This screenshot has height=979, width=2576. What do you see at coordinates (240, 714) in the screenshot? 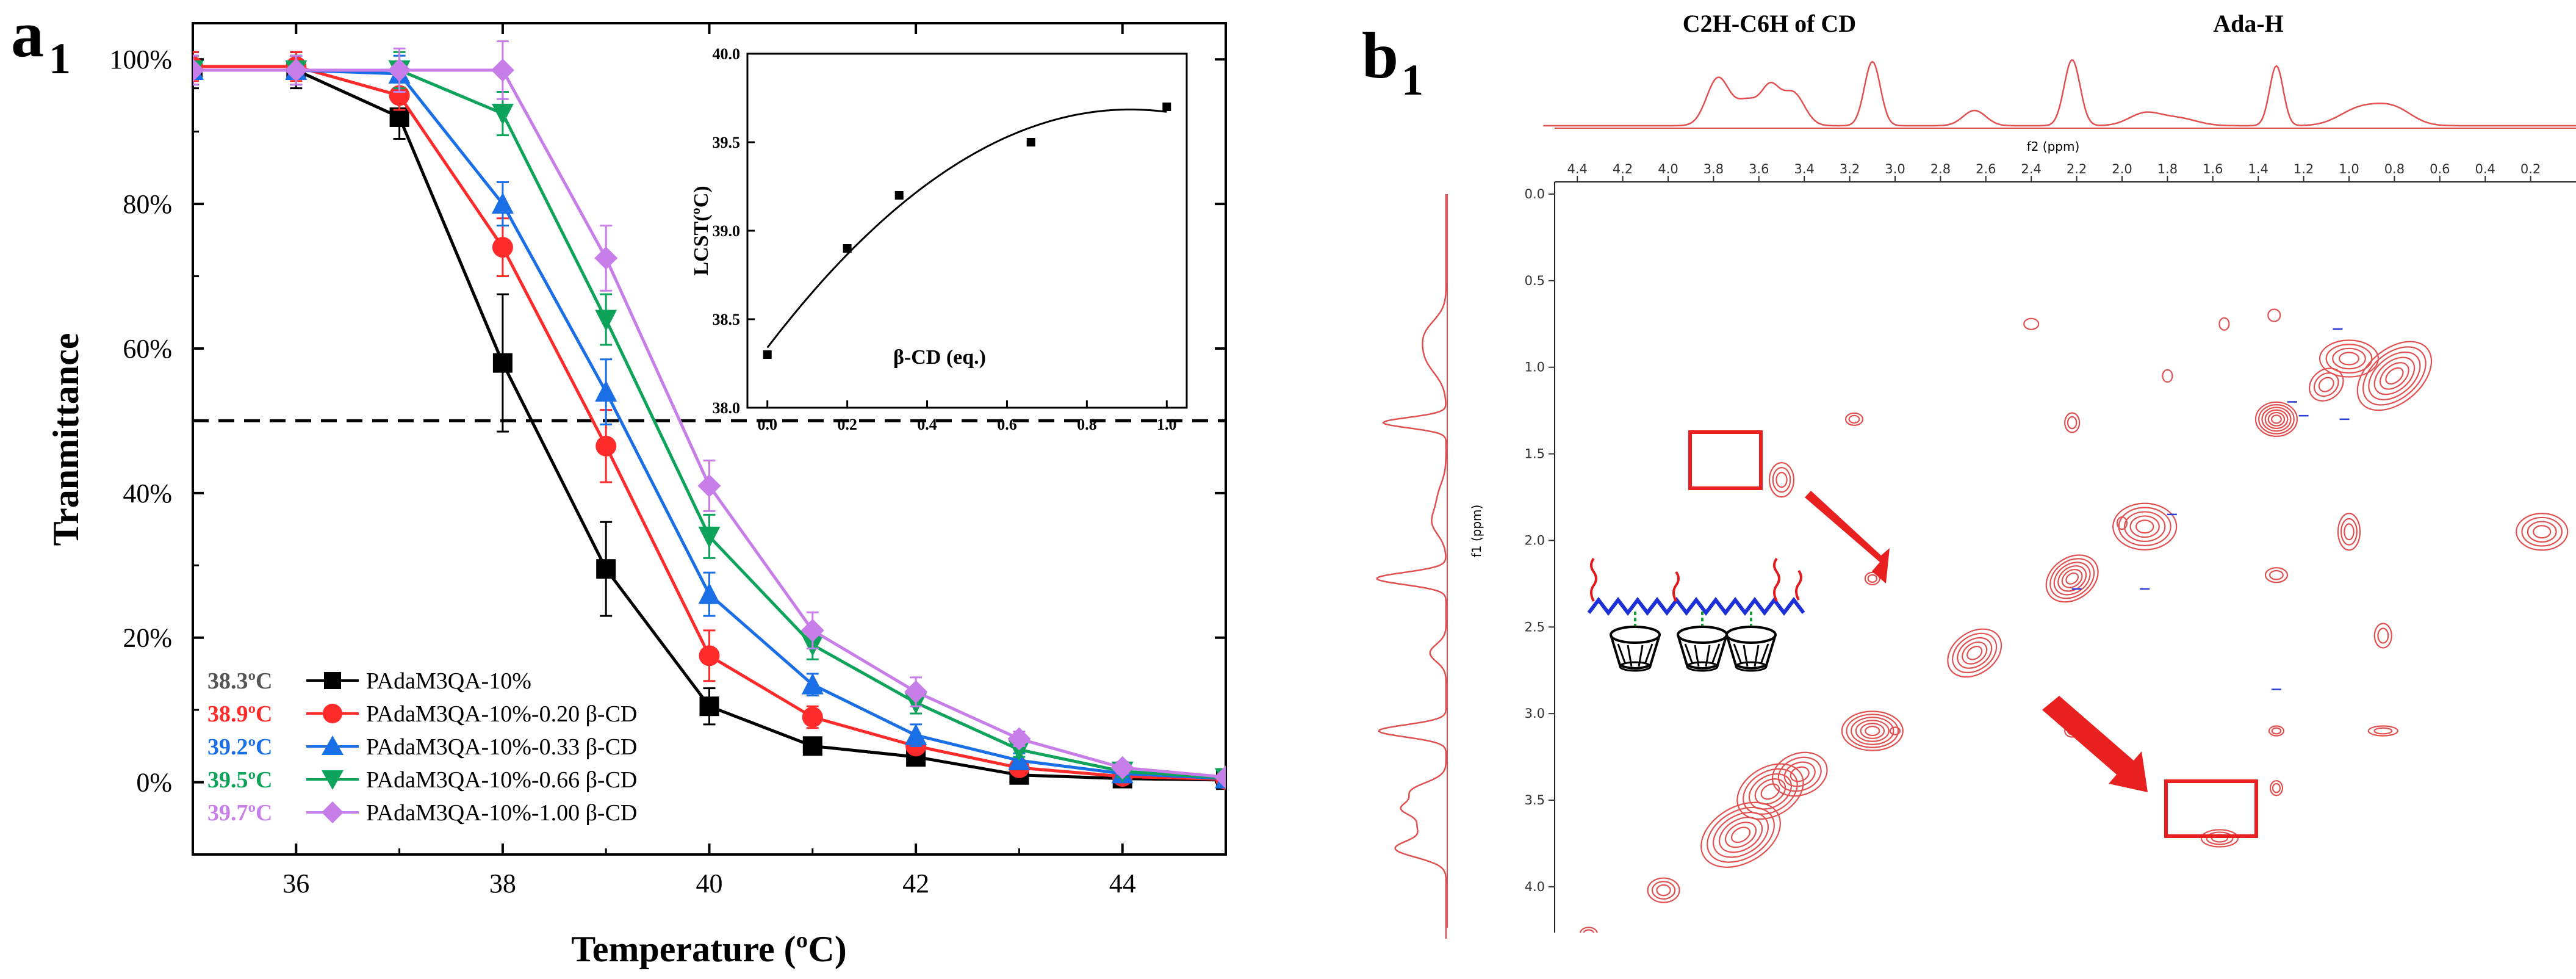
I see `legend-temp: 38.9ºC` at bounding box center [240, 714].